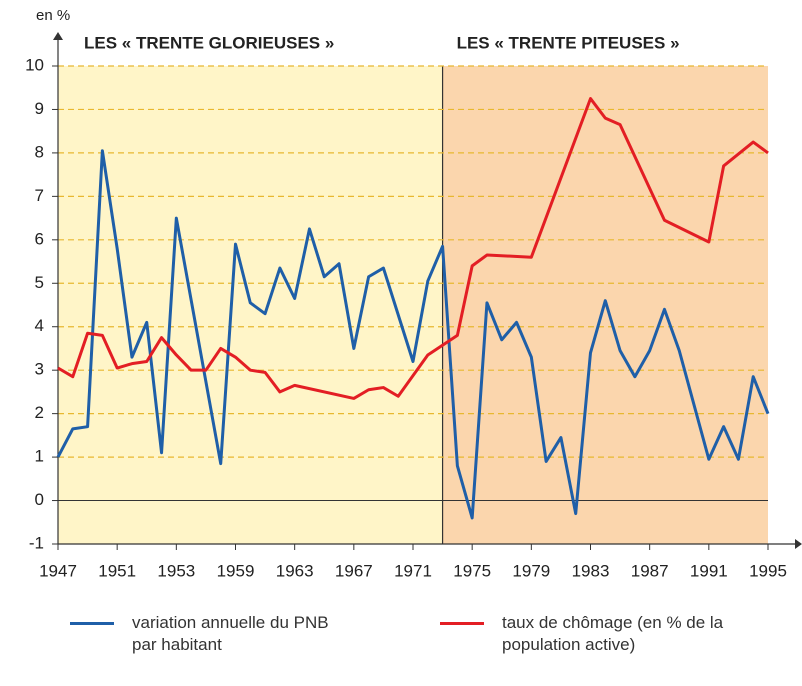 Image resolution: width=802 pixels, height=686 pixels. What do you see at coordinates (39, 456) in the screenshot?
I see `y-tick-label: 1` at bounding box center [39, 456].